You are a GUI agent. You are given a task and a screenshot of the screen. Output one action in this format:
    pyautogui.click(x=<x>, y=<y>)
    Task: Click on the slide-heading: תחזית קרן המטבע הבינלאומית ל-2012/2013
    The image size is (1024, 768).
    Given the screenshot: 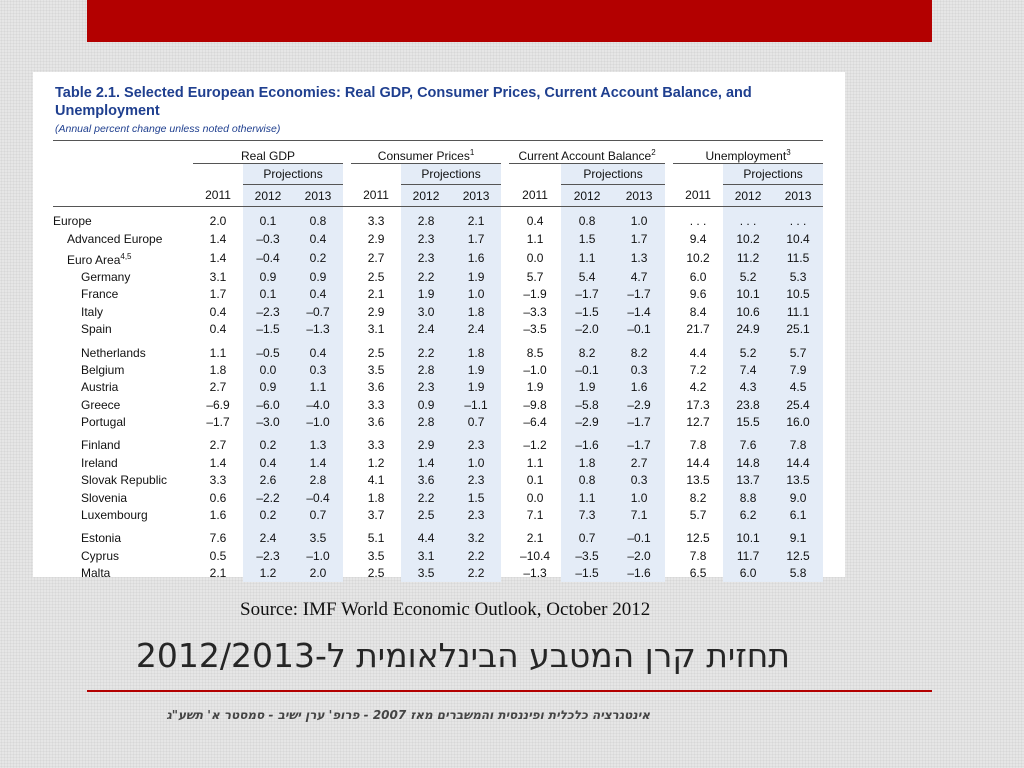 What is the action you would take?
    pyautogui.click(x=462, y=655)
    